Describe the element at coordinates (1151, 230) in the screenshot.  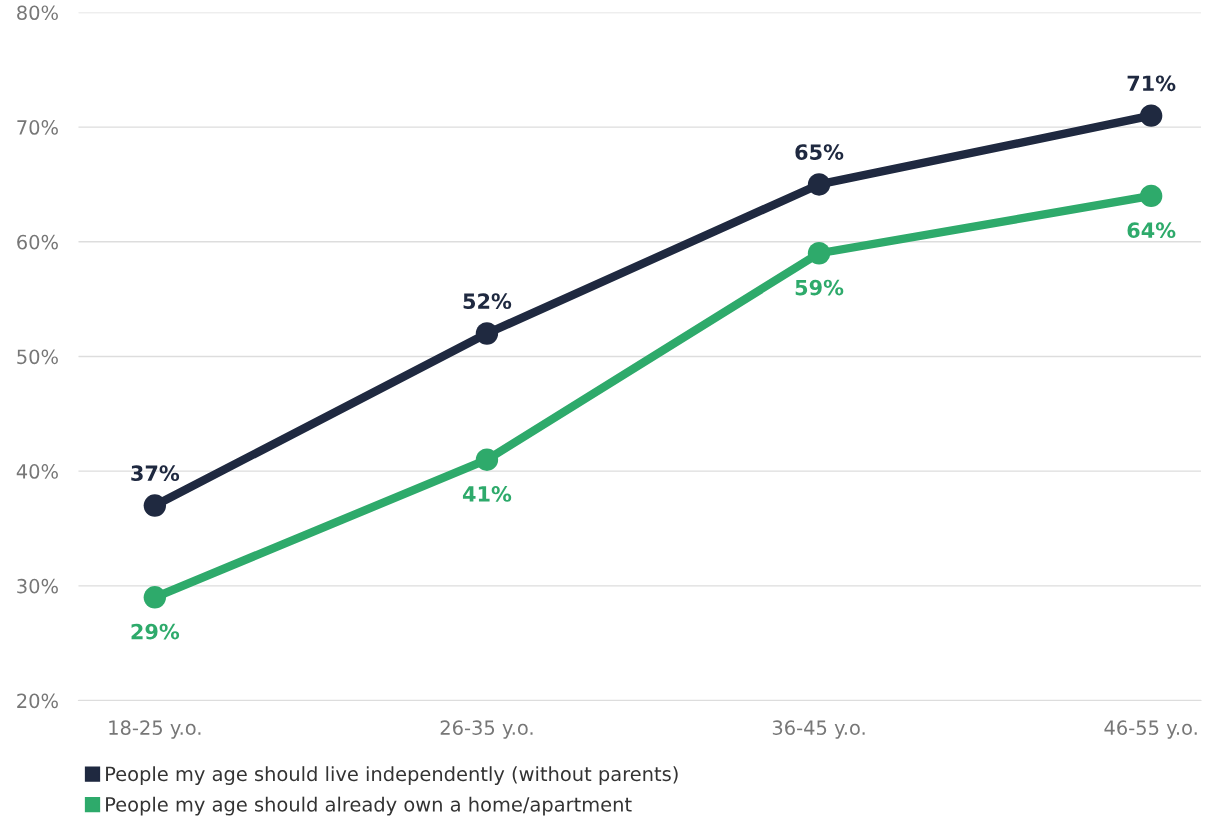
I see `data-label: 64%` at that location.